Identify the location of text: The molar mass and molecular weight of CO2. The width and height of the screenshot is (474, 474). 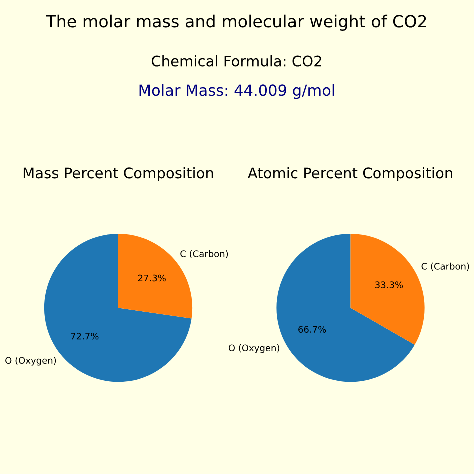
(236, 23).